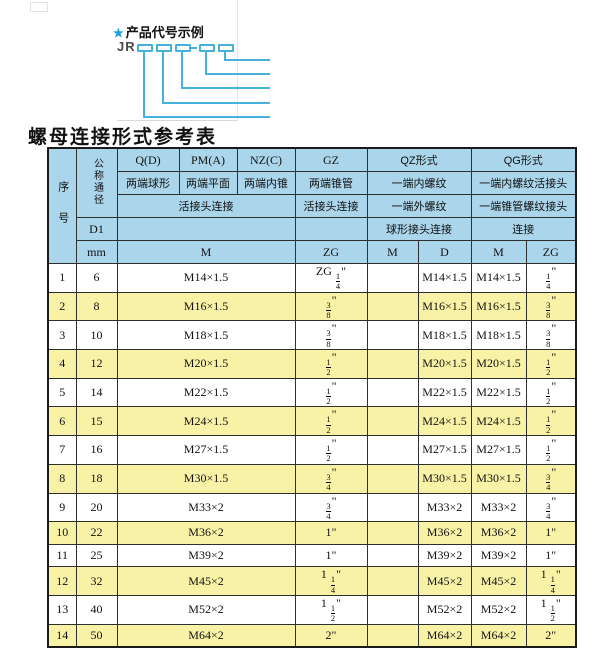 The image size is (600, 648). What do you see at coordinates (312, 478) in the screenshot?
I see `table-row: 8 18 M30×1.5 3 4 " M30×1.5 M30×1.5 3 4 "` at bounding box center [312, 478].